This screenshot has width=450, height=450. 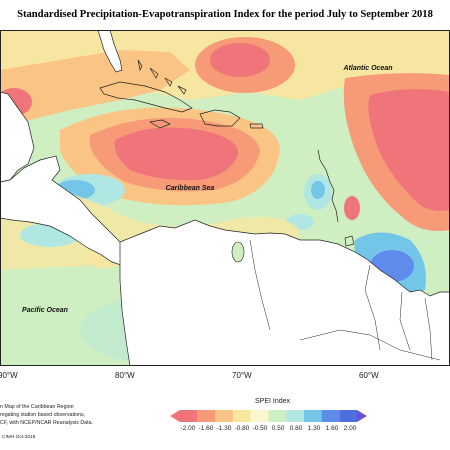 I want to click on border-brazil, so click(x=370, y=345).